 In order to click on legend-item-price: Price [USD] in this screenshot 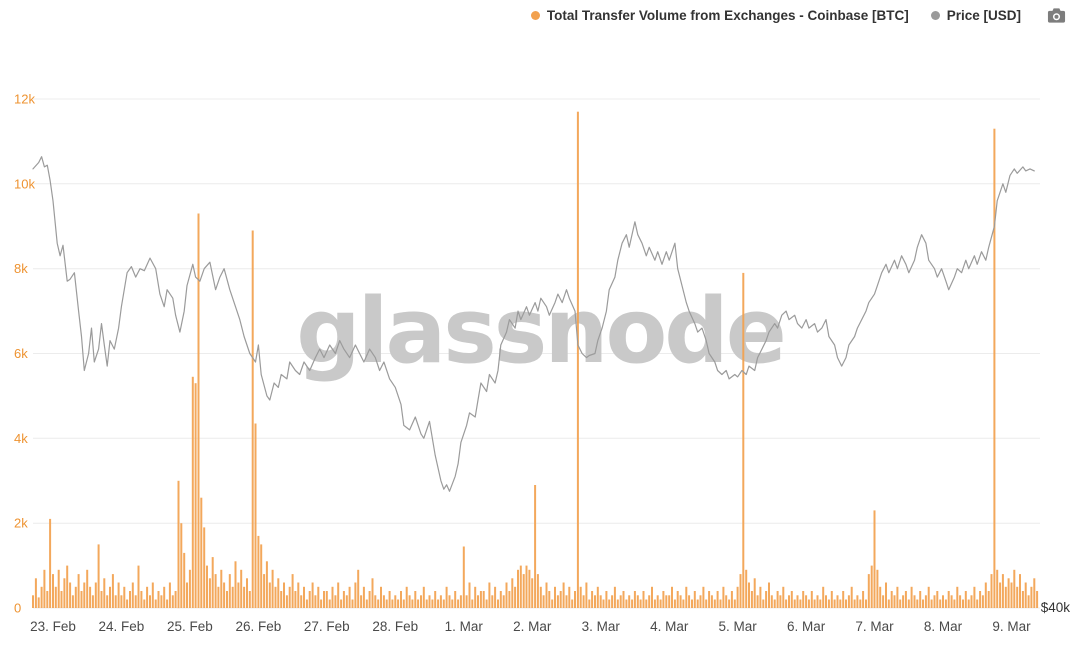, I will do `click(975, 15)`.